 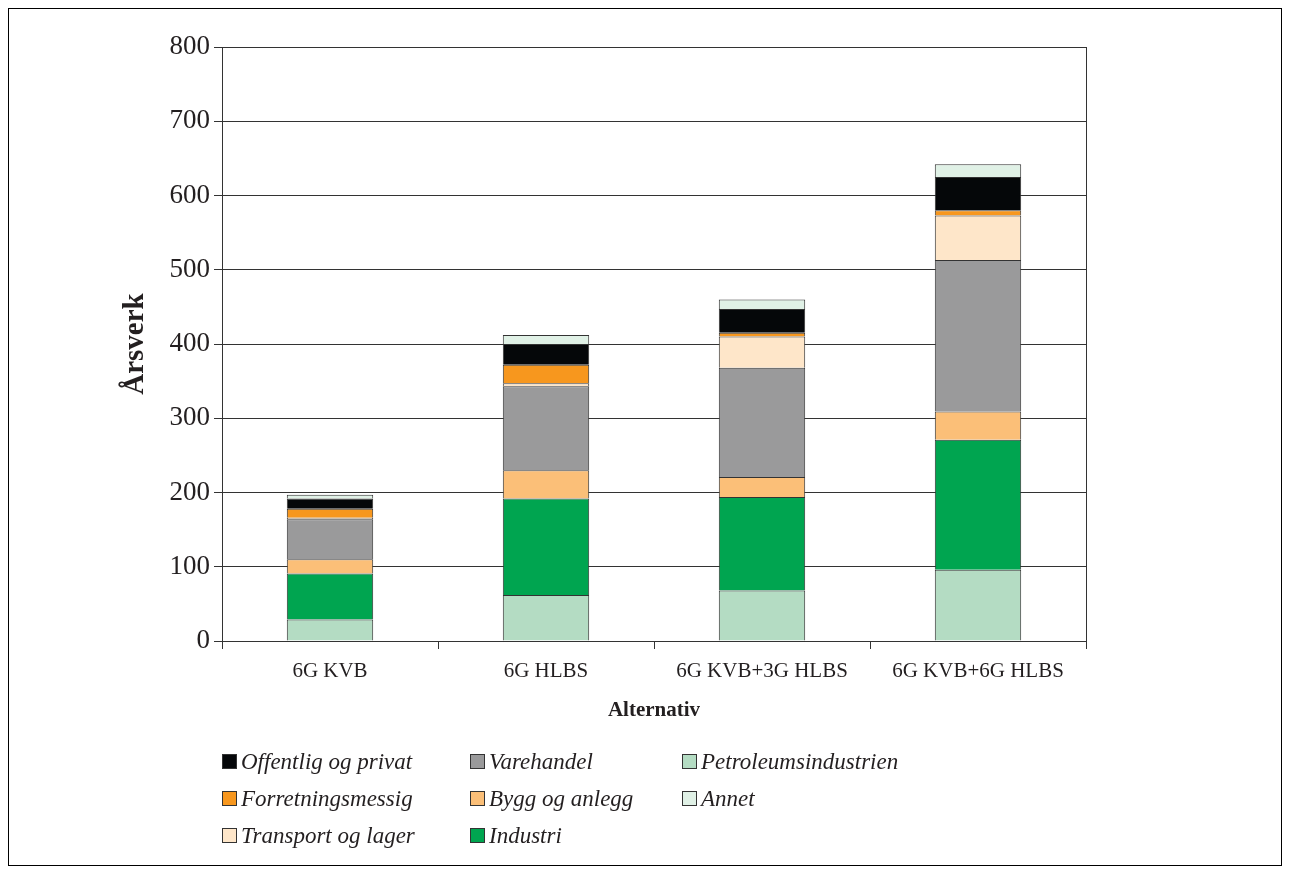 What do you see at coordinates (330, 670) in the screenshot?
I see `x-tick-label: 6G KVB` at bounding box center [330, 670].